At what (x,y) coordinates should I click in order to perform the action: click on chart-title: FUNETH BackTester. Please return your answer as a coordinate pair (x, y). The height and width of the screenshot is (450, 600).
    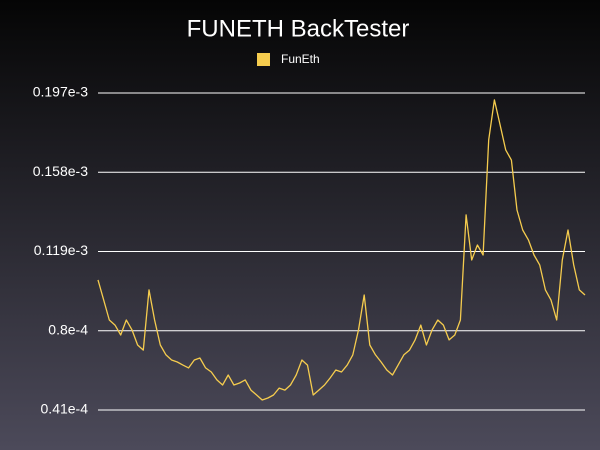
    Looking at the image, I should click on (298, 28).